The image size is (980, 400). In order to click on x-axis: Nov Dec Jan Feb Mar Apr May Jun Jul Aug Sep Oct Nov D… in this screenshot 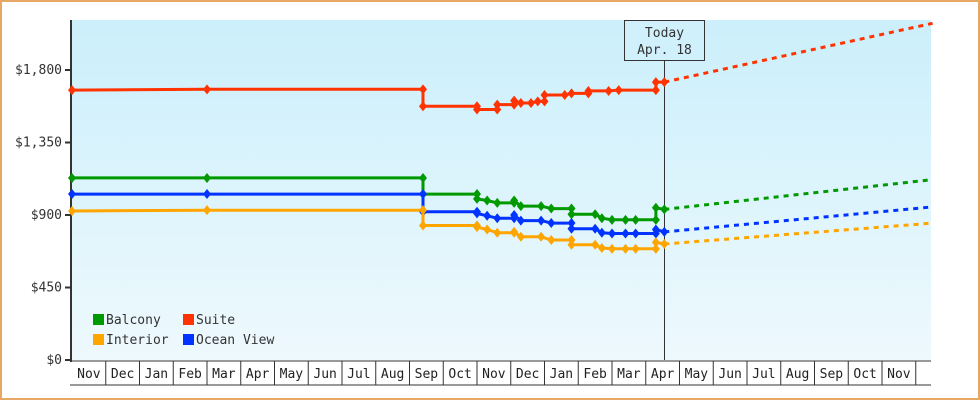, I will do `click(500, 373)`.